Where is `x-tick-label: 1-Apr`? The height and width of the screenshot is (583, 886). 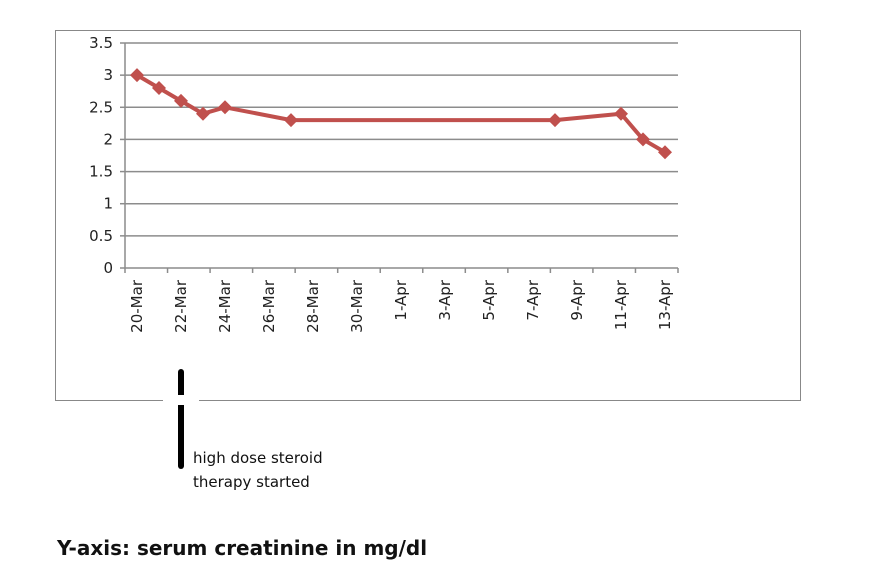 x-tick-label: 1-Apr is located at coordinates (401, 299).